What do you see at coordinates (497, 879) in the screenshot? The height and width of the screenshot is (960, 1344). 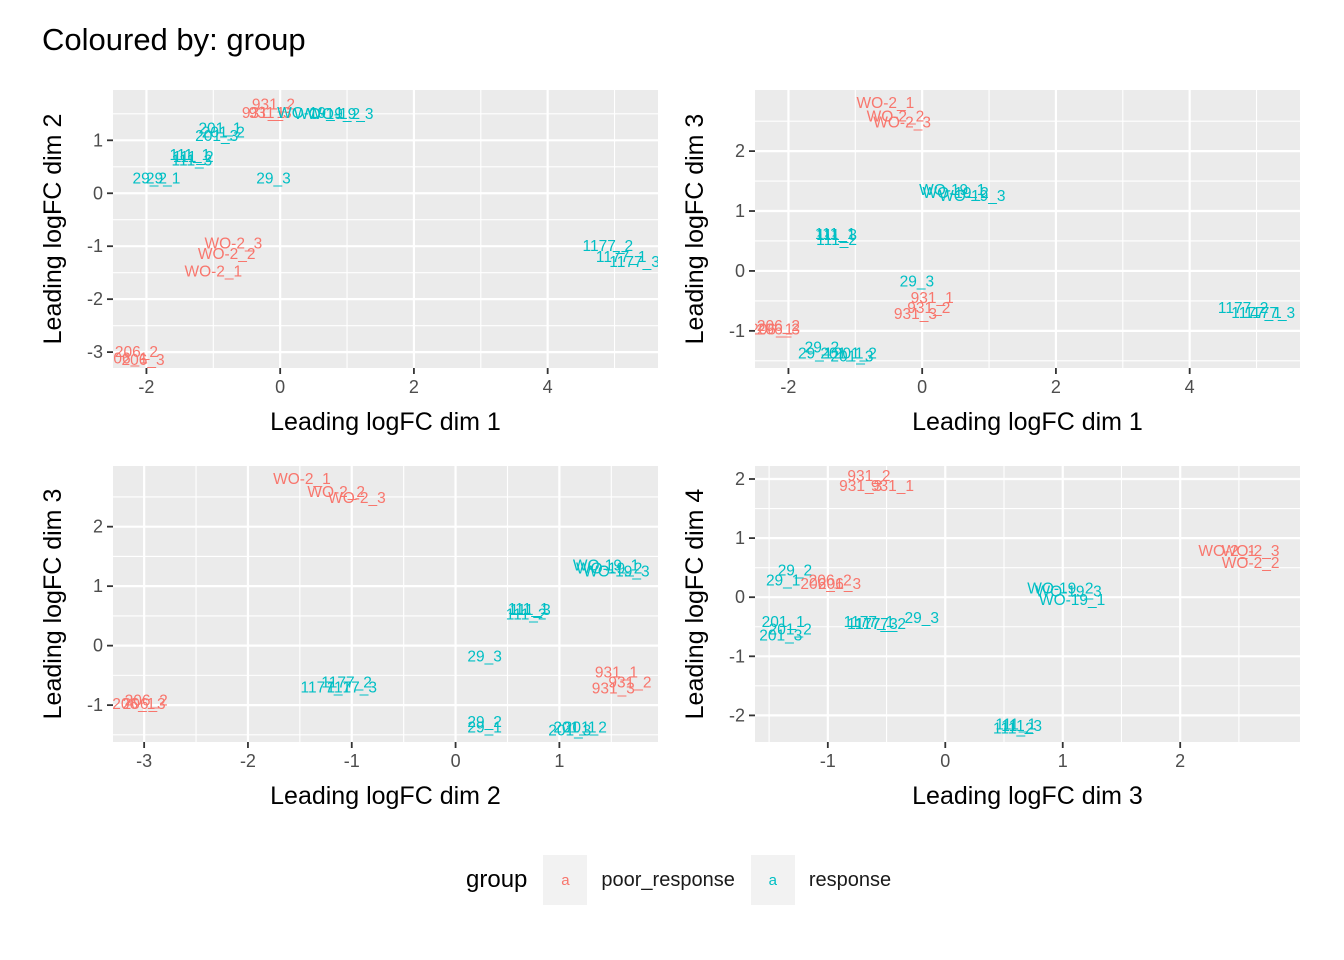 I see `legend-title: group` at bounding box center [497, 879].